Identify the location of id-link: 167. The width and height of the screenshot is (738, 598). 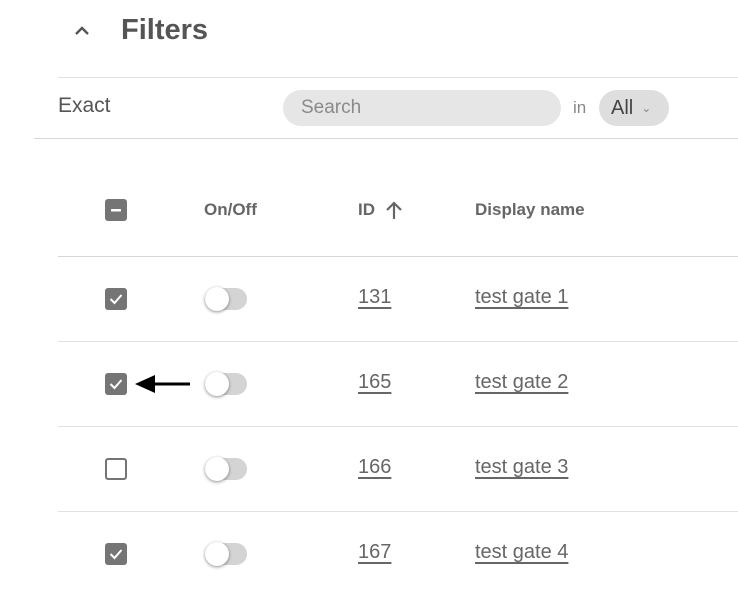
(375, 552).